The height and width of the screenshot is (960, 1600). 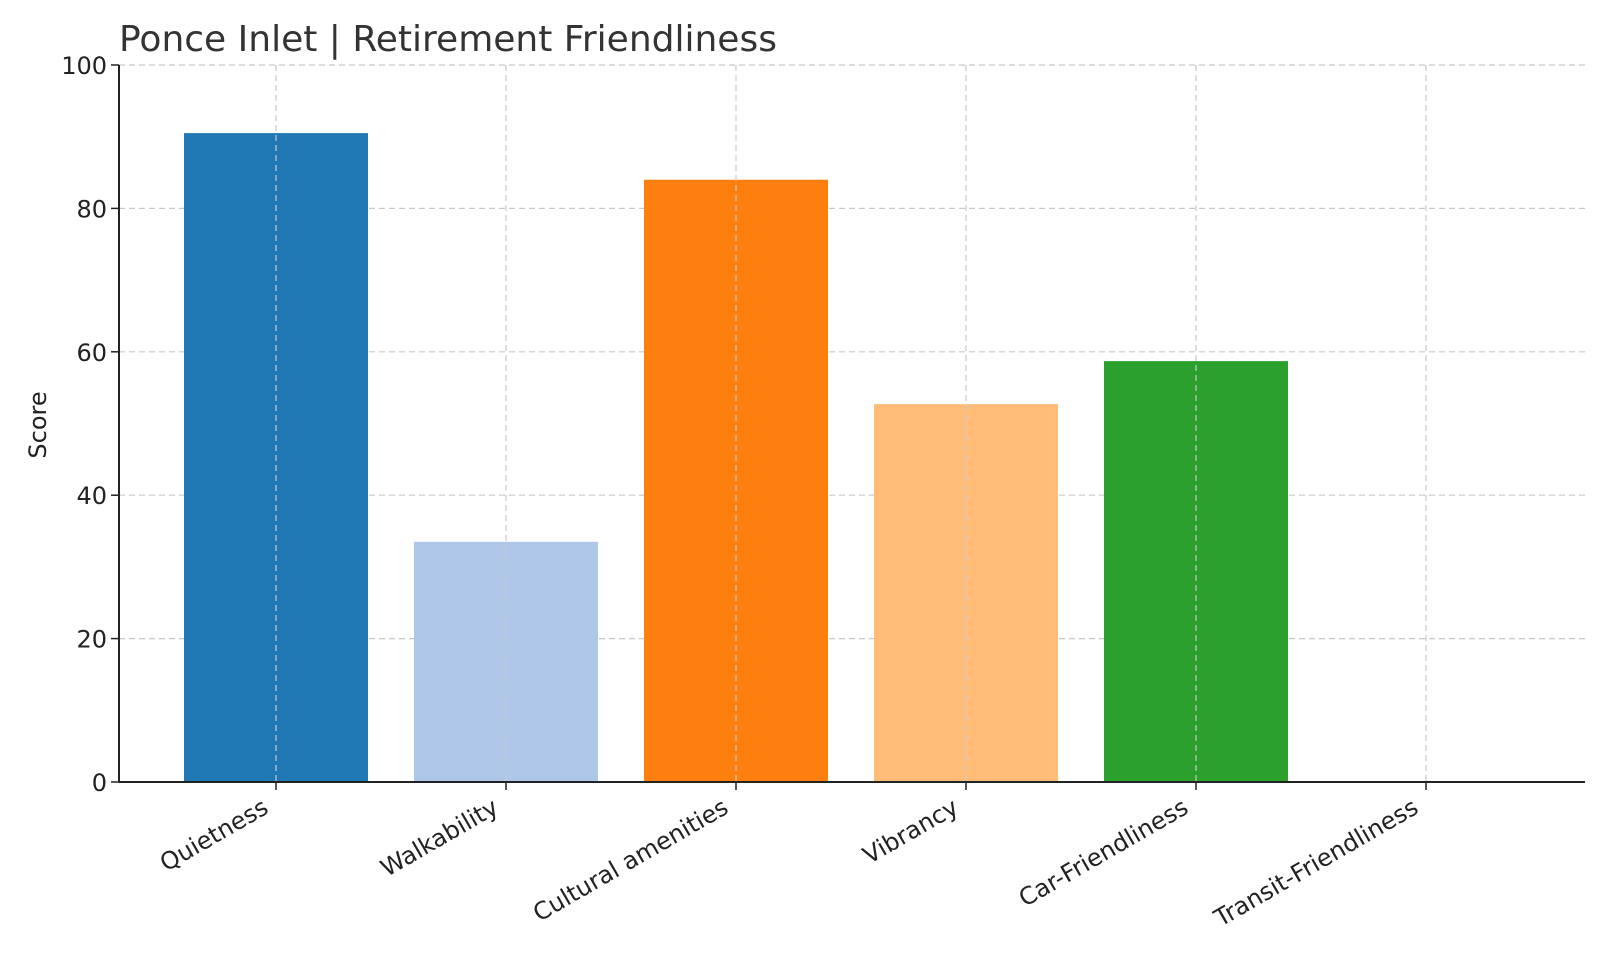 What do you see at coordinates (91, 353) in the screenshot?
I see `y-tick-label: 60` at bounding box center [91, 353].